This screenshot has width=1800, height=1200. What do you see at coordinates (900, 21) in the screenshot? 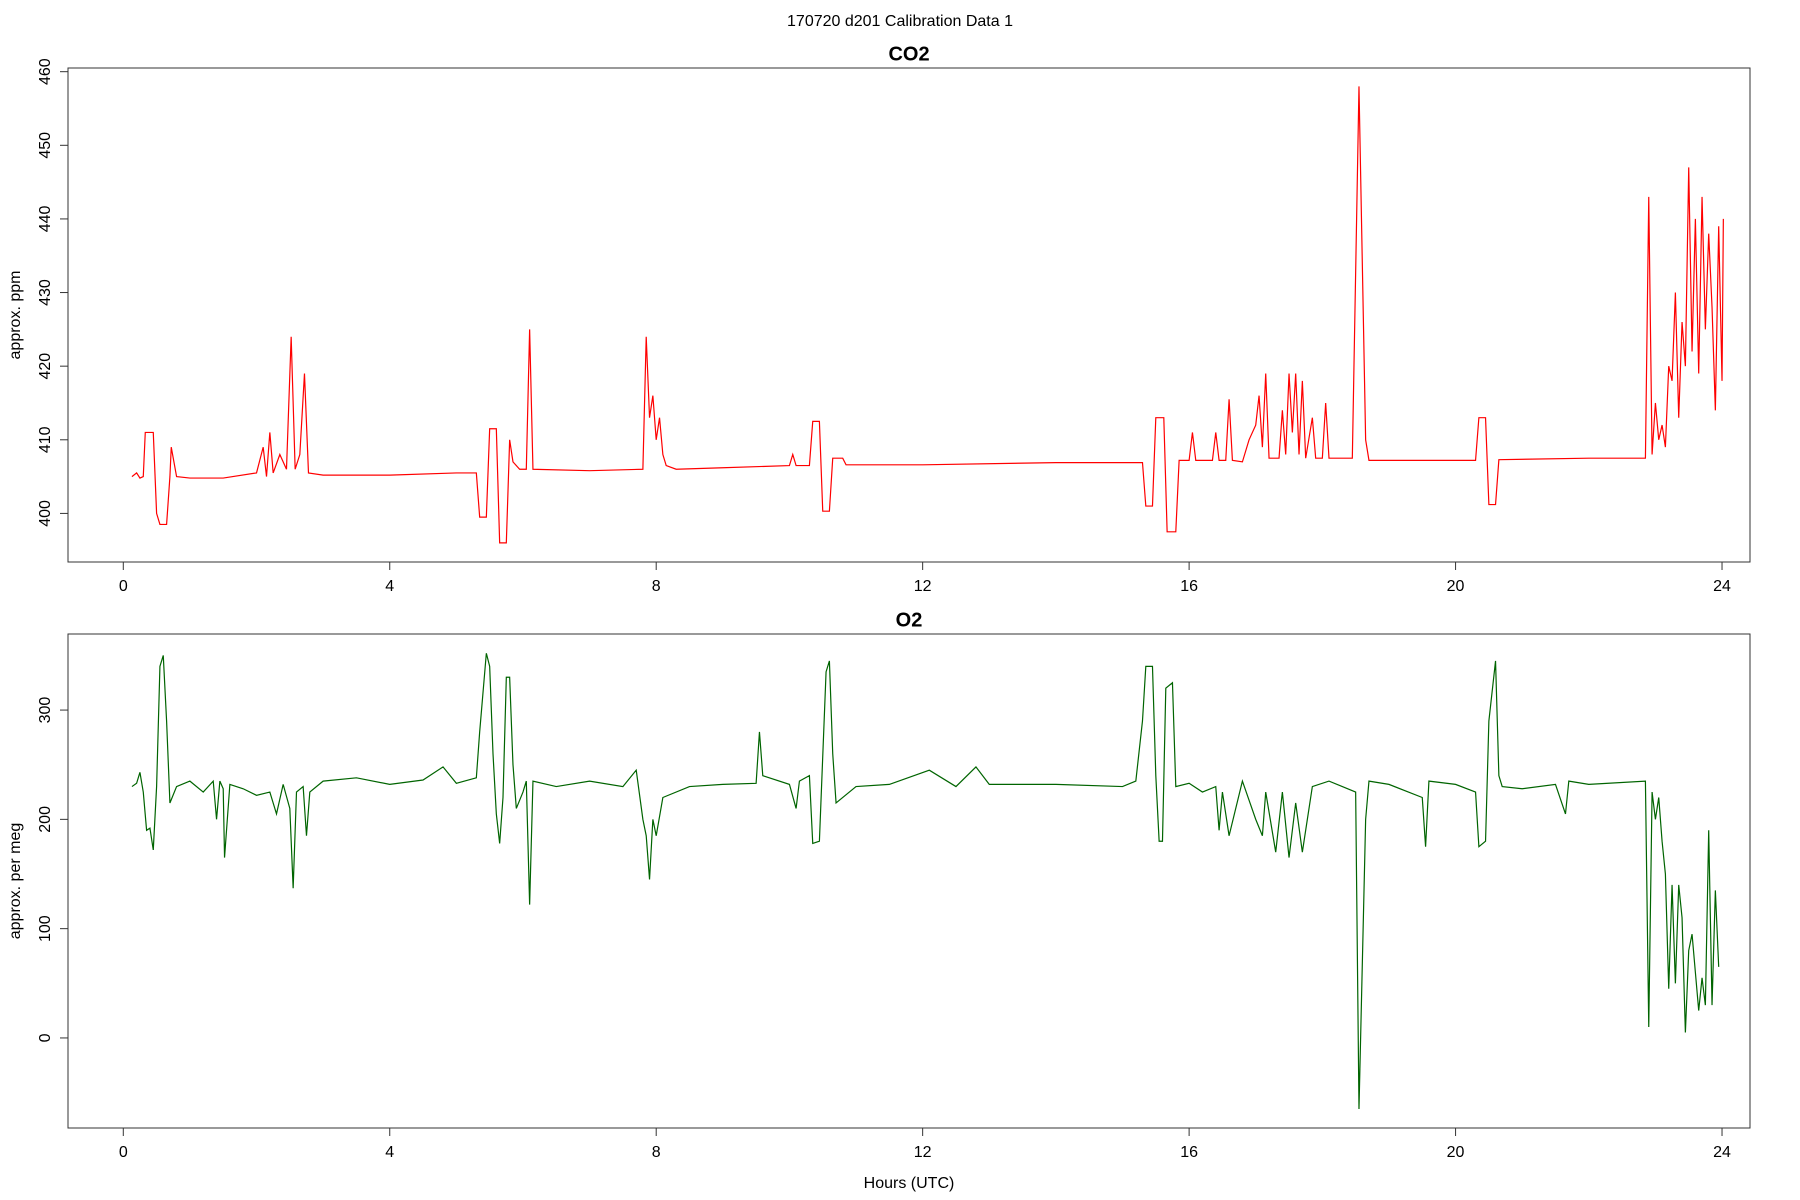
I see `page-title: 170720 d201 Calibration Data 1` at bounding box center [900, 21].